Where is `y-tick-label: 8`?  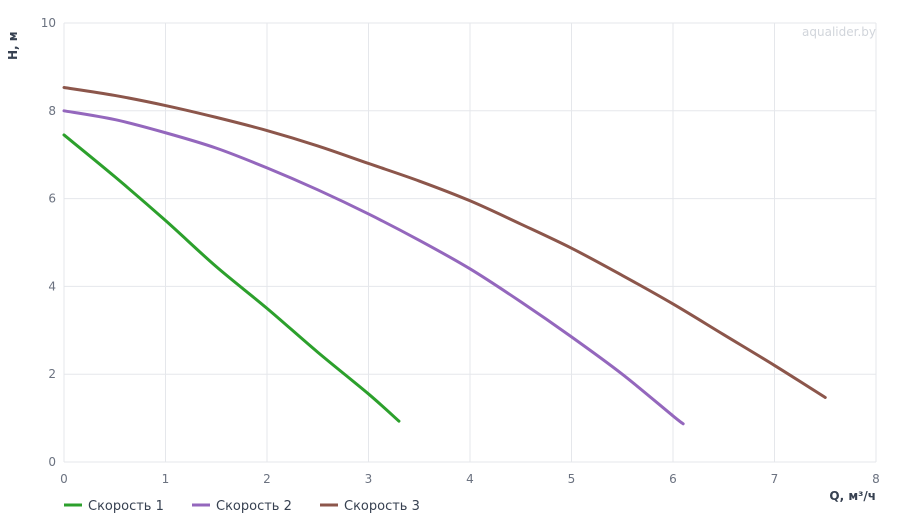
y-tick-label: 8 is located at coordinates (52, 111).